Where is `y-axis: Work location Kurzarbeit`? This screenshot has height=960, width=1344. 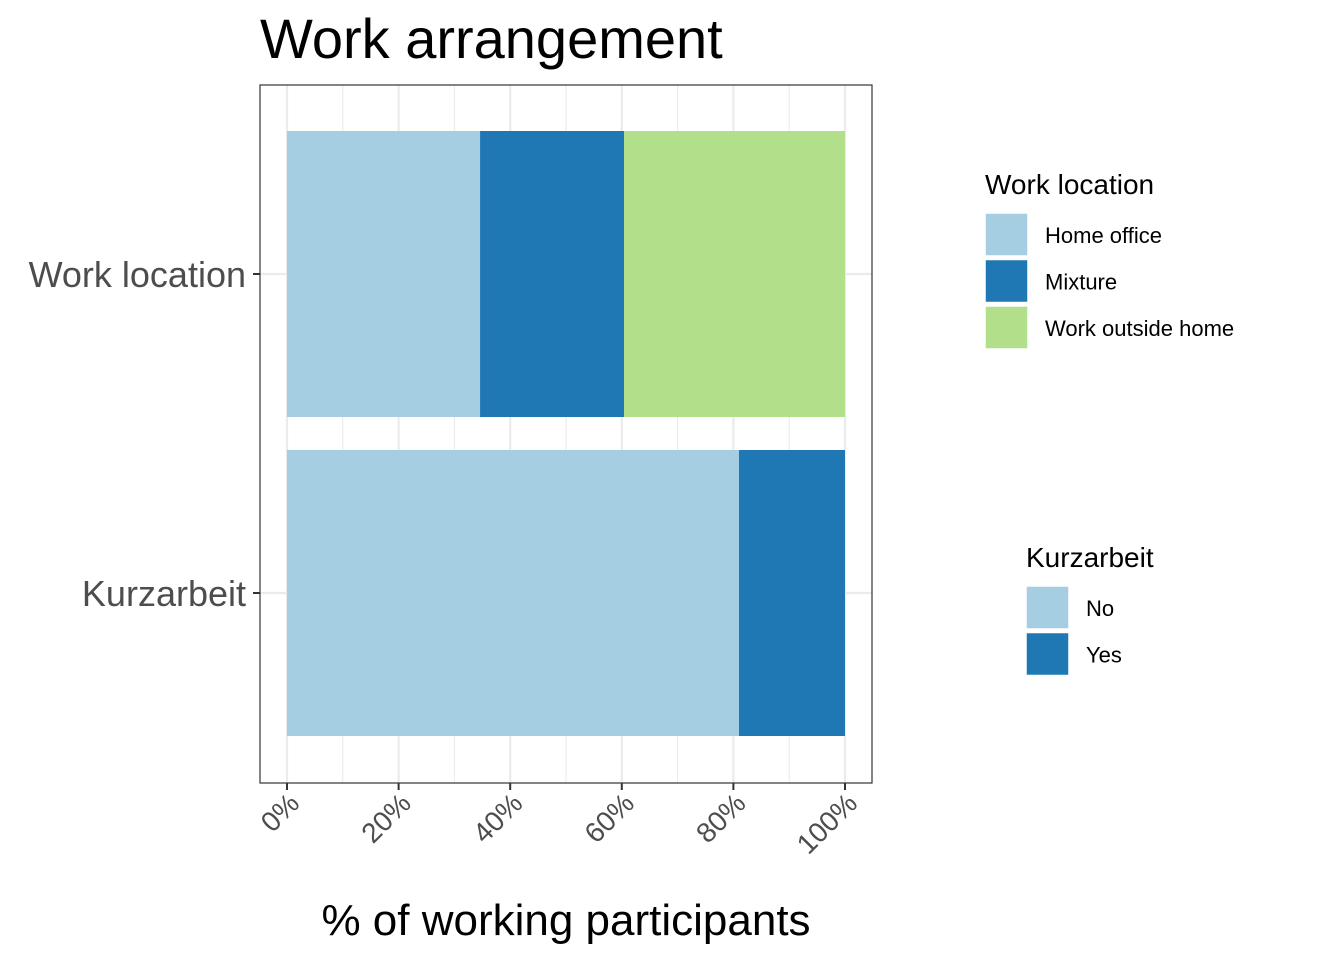
y-axis: Work location Kurzarbeit is located at coordinates (144, 434).